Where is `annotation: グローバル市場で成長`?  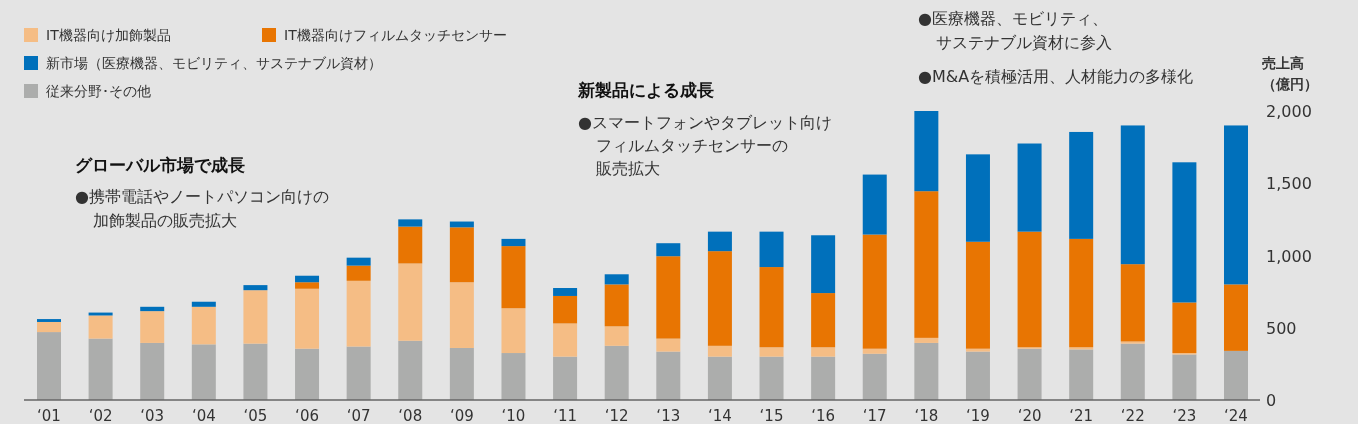 annotation: グローバル市場で成長 is located at coordinates (160, 165).